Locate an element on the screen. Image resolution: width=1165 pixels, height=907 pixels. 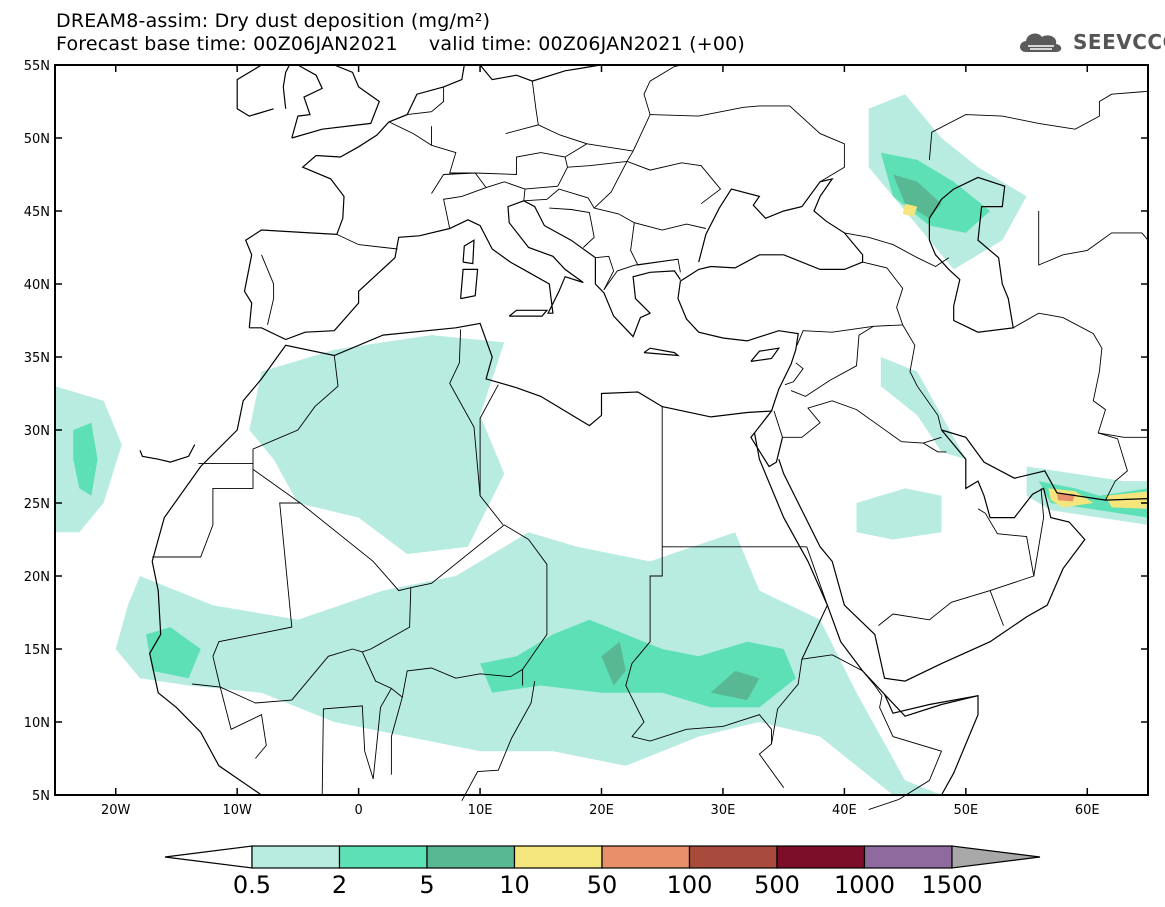
arabia-dust-region is located at coordinates (899, 514).